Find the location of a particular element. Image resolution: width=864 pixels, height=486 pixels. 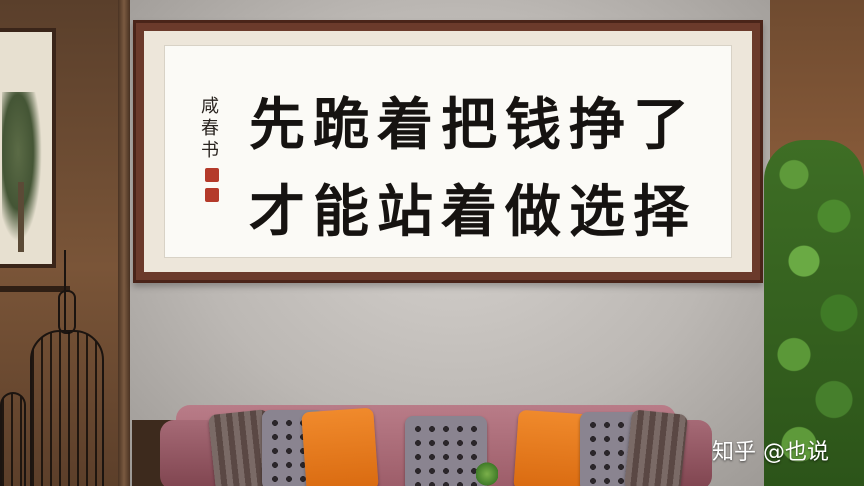

small-plant is located at coordinates (487, 474).